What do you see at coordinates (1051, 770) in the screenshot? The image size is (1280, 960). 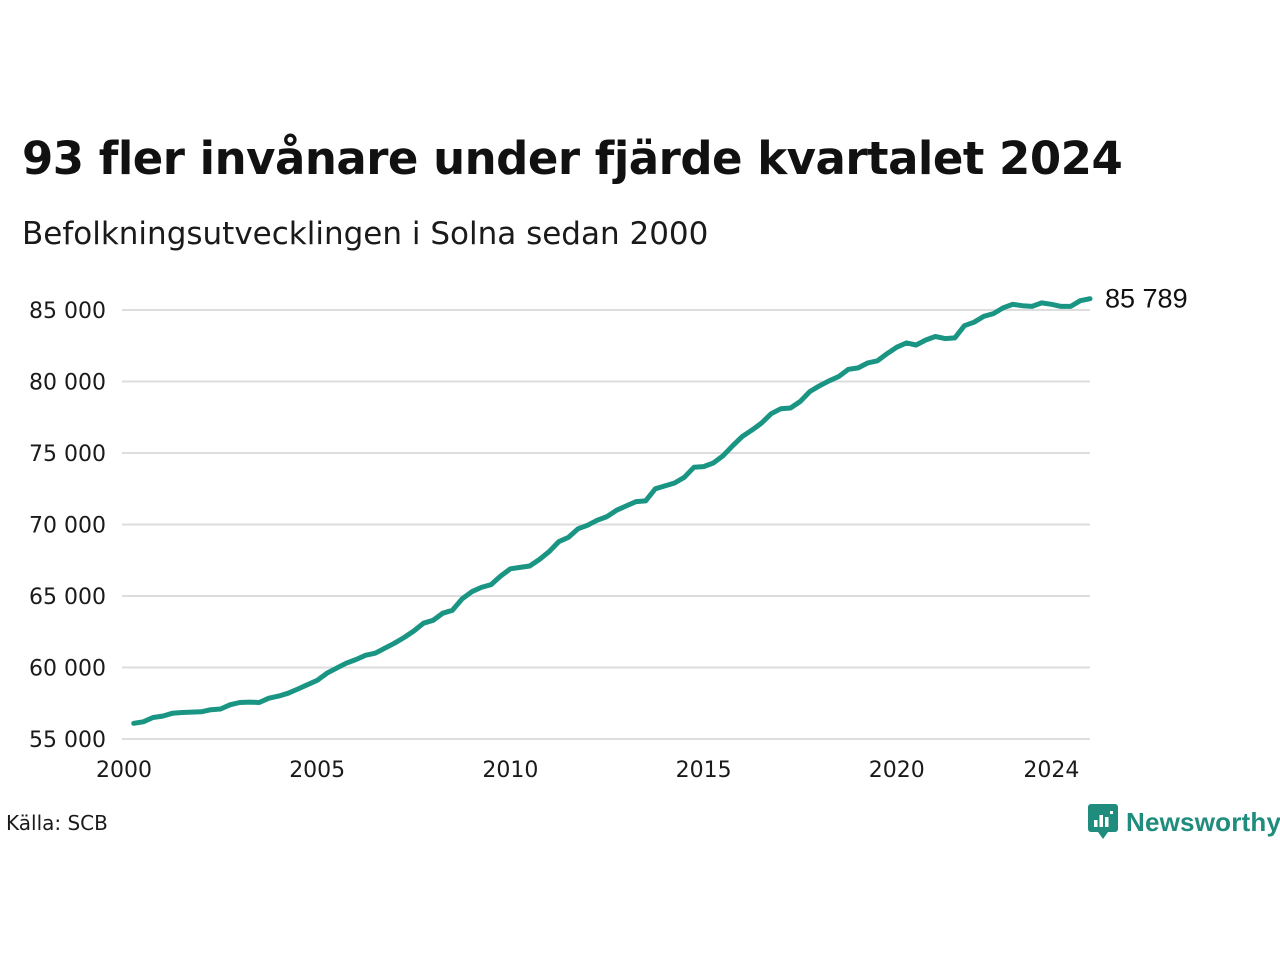 I see `x-tick-label: 2024` at bounding box center [1051, 770].